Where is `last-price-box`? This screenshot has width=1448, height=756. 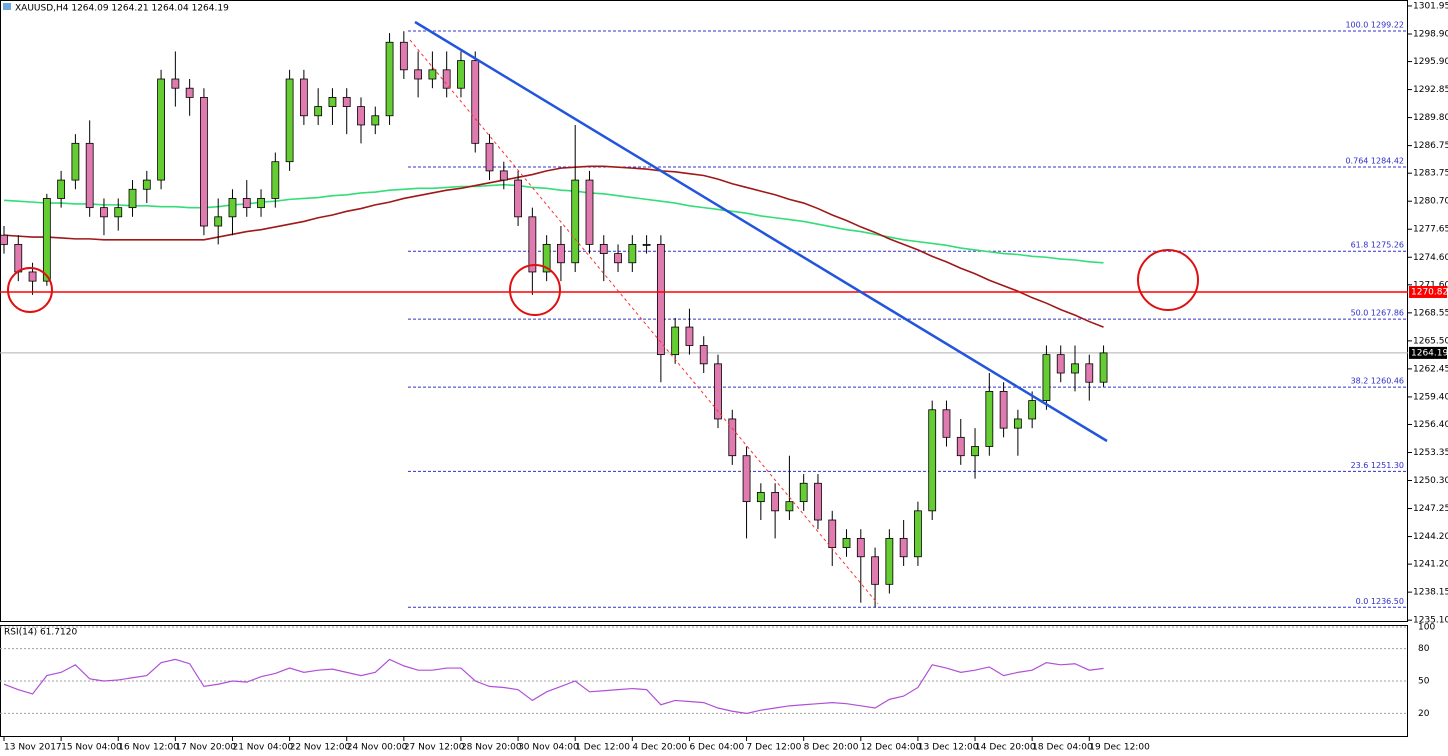
last-price-box is located at coordinates (1428, 352).